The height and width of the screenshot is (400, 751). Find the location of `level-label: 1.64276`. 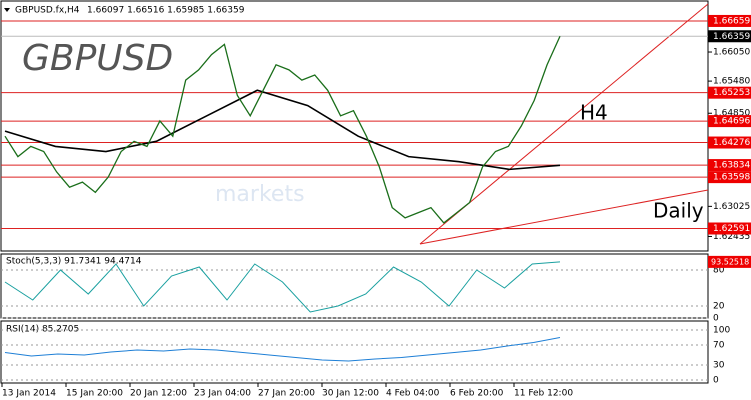

level-label: 1.64276 is located at coordinates (731, 143).